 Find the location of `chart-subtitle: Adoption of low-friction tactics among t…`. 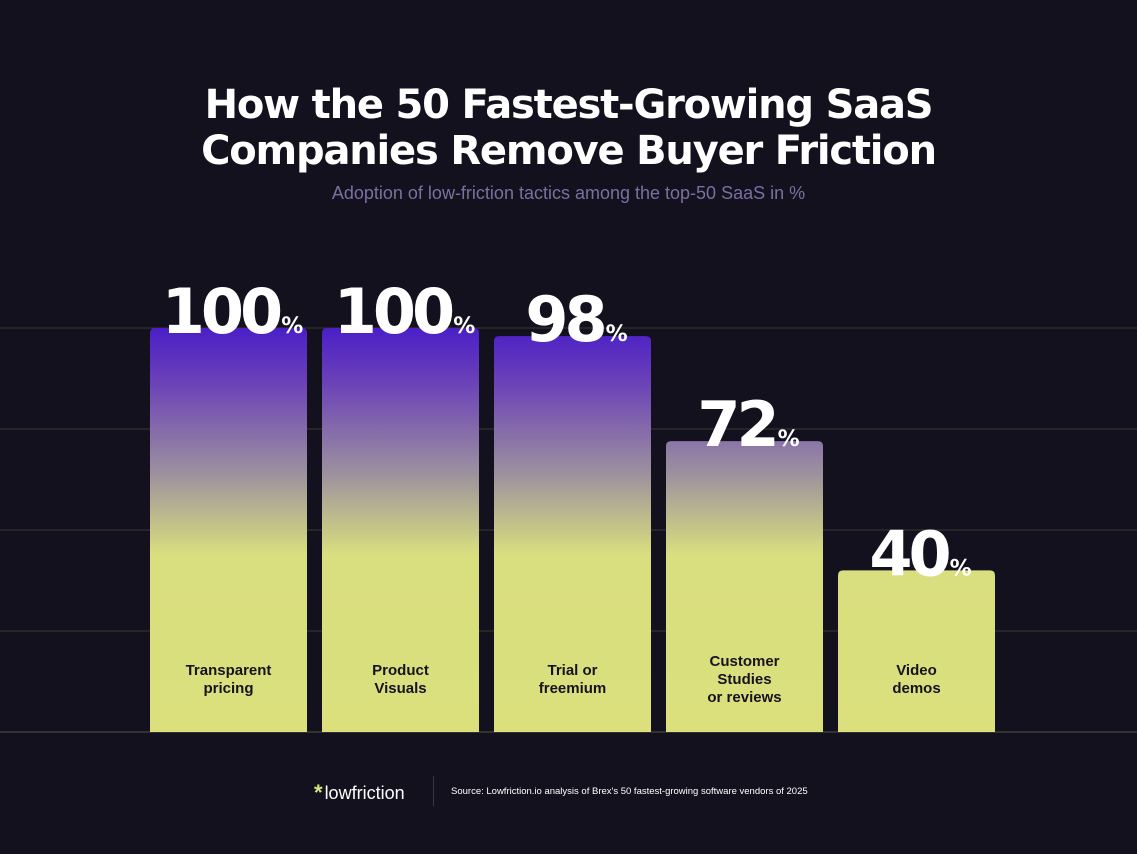

chart-subtitle: Adoption of low-friction tactics among t… is located at coordinates (568, 193).